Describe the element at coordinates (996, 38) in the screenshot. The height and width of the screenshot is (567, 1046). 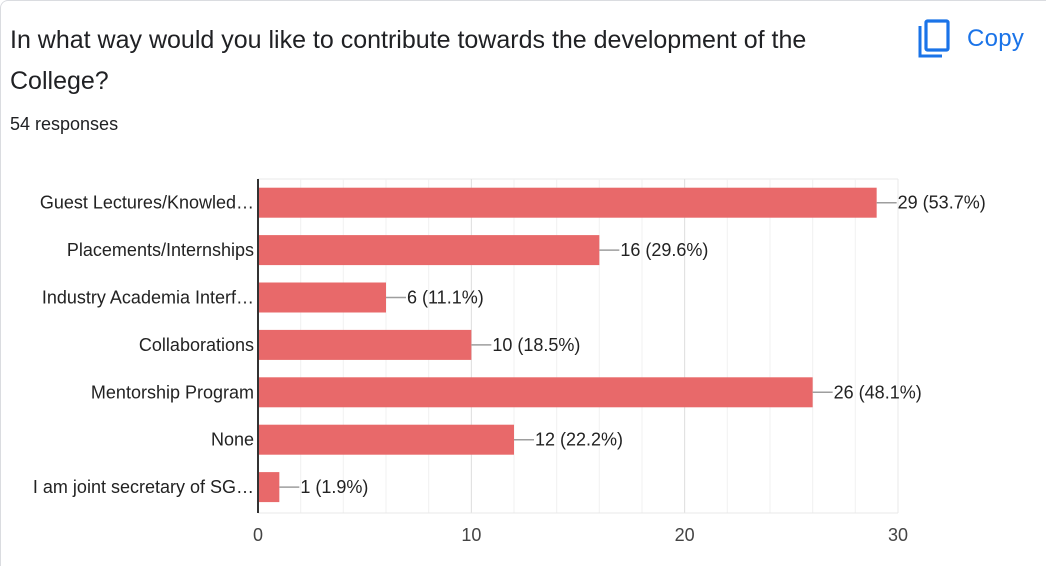
I see `copy-button-label: Copy` at that location.